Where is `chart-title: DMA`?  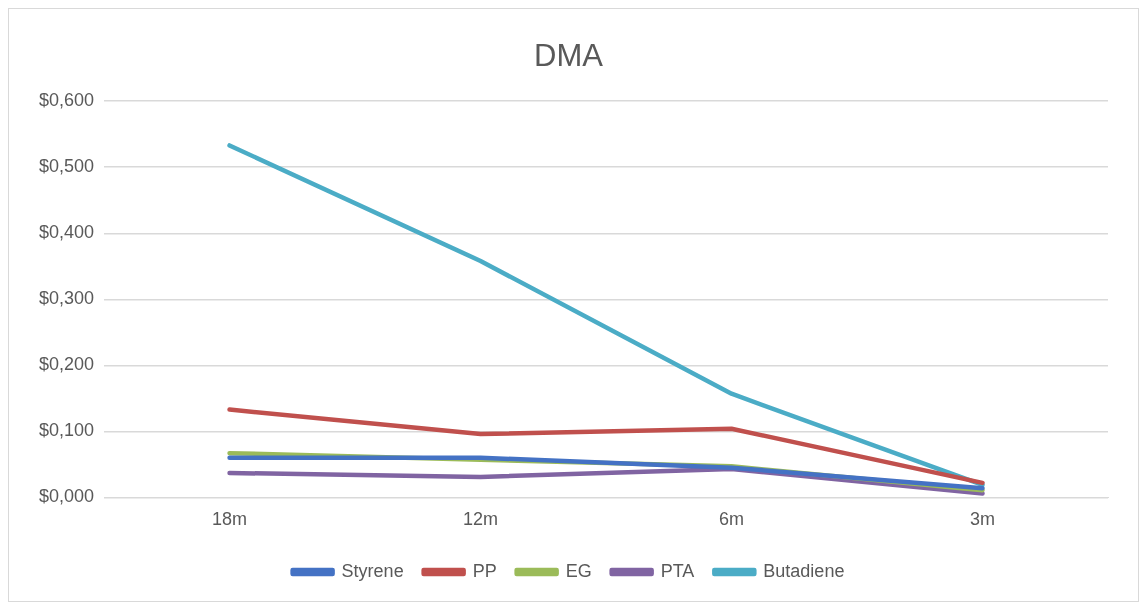 chart-title: DMA is located at coordinates (569, 56).